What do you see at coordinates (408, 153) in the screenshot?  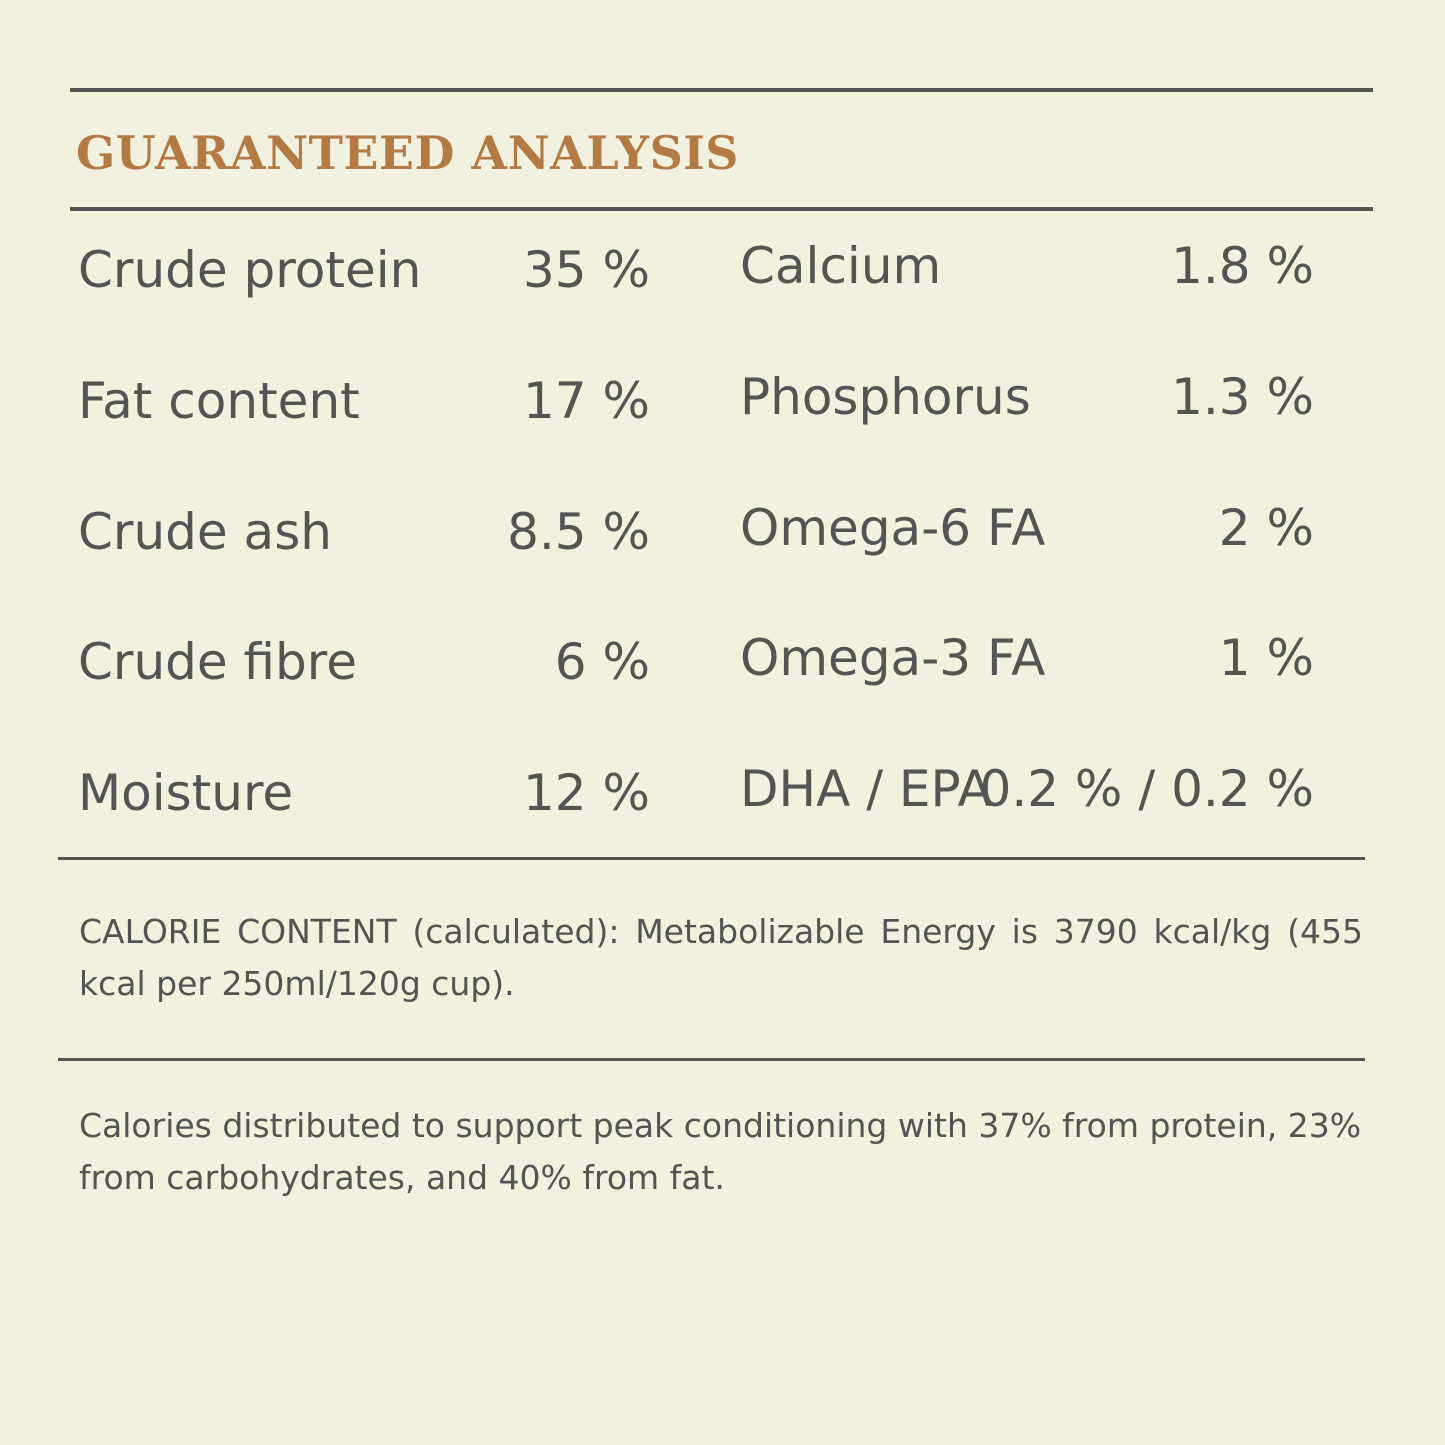 I see `section-title: GUARANTEED ANALYSIS` at bounding box center [408, 153].